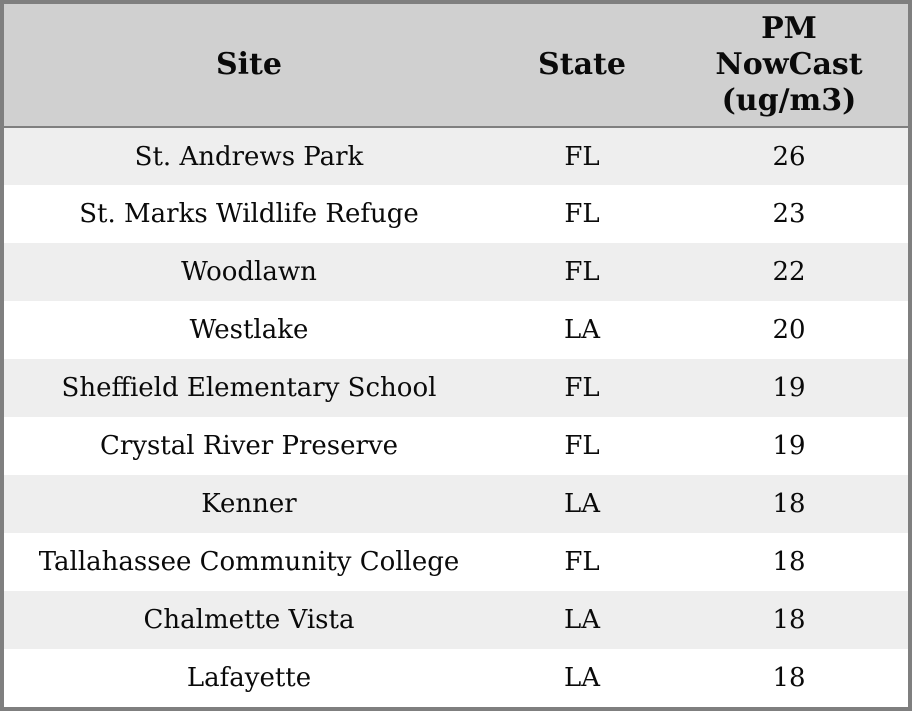 The width and height of the screenshot is (912, 711). I want to click on cell-pm: 23, so click(789, 214).